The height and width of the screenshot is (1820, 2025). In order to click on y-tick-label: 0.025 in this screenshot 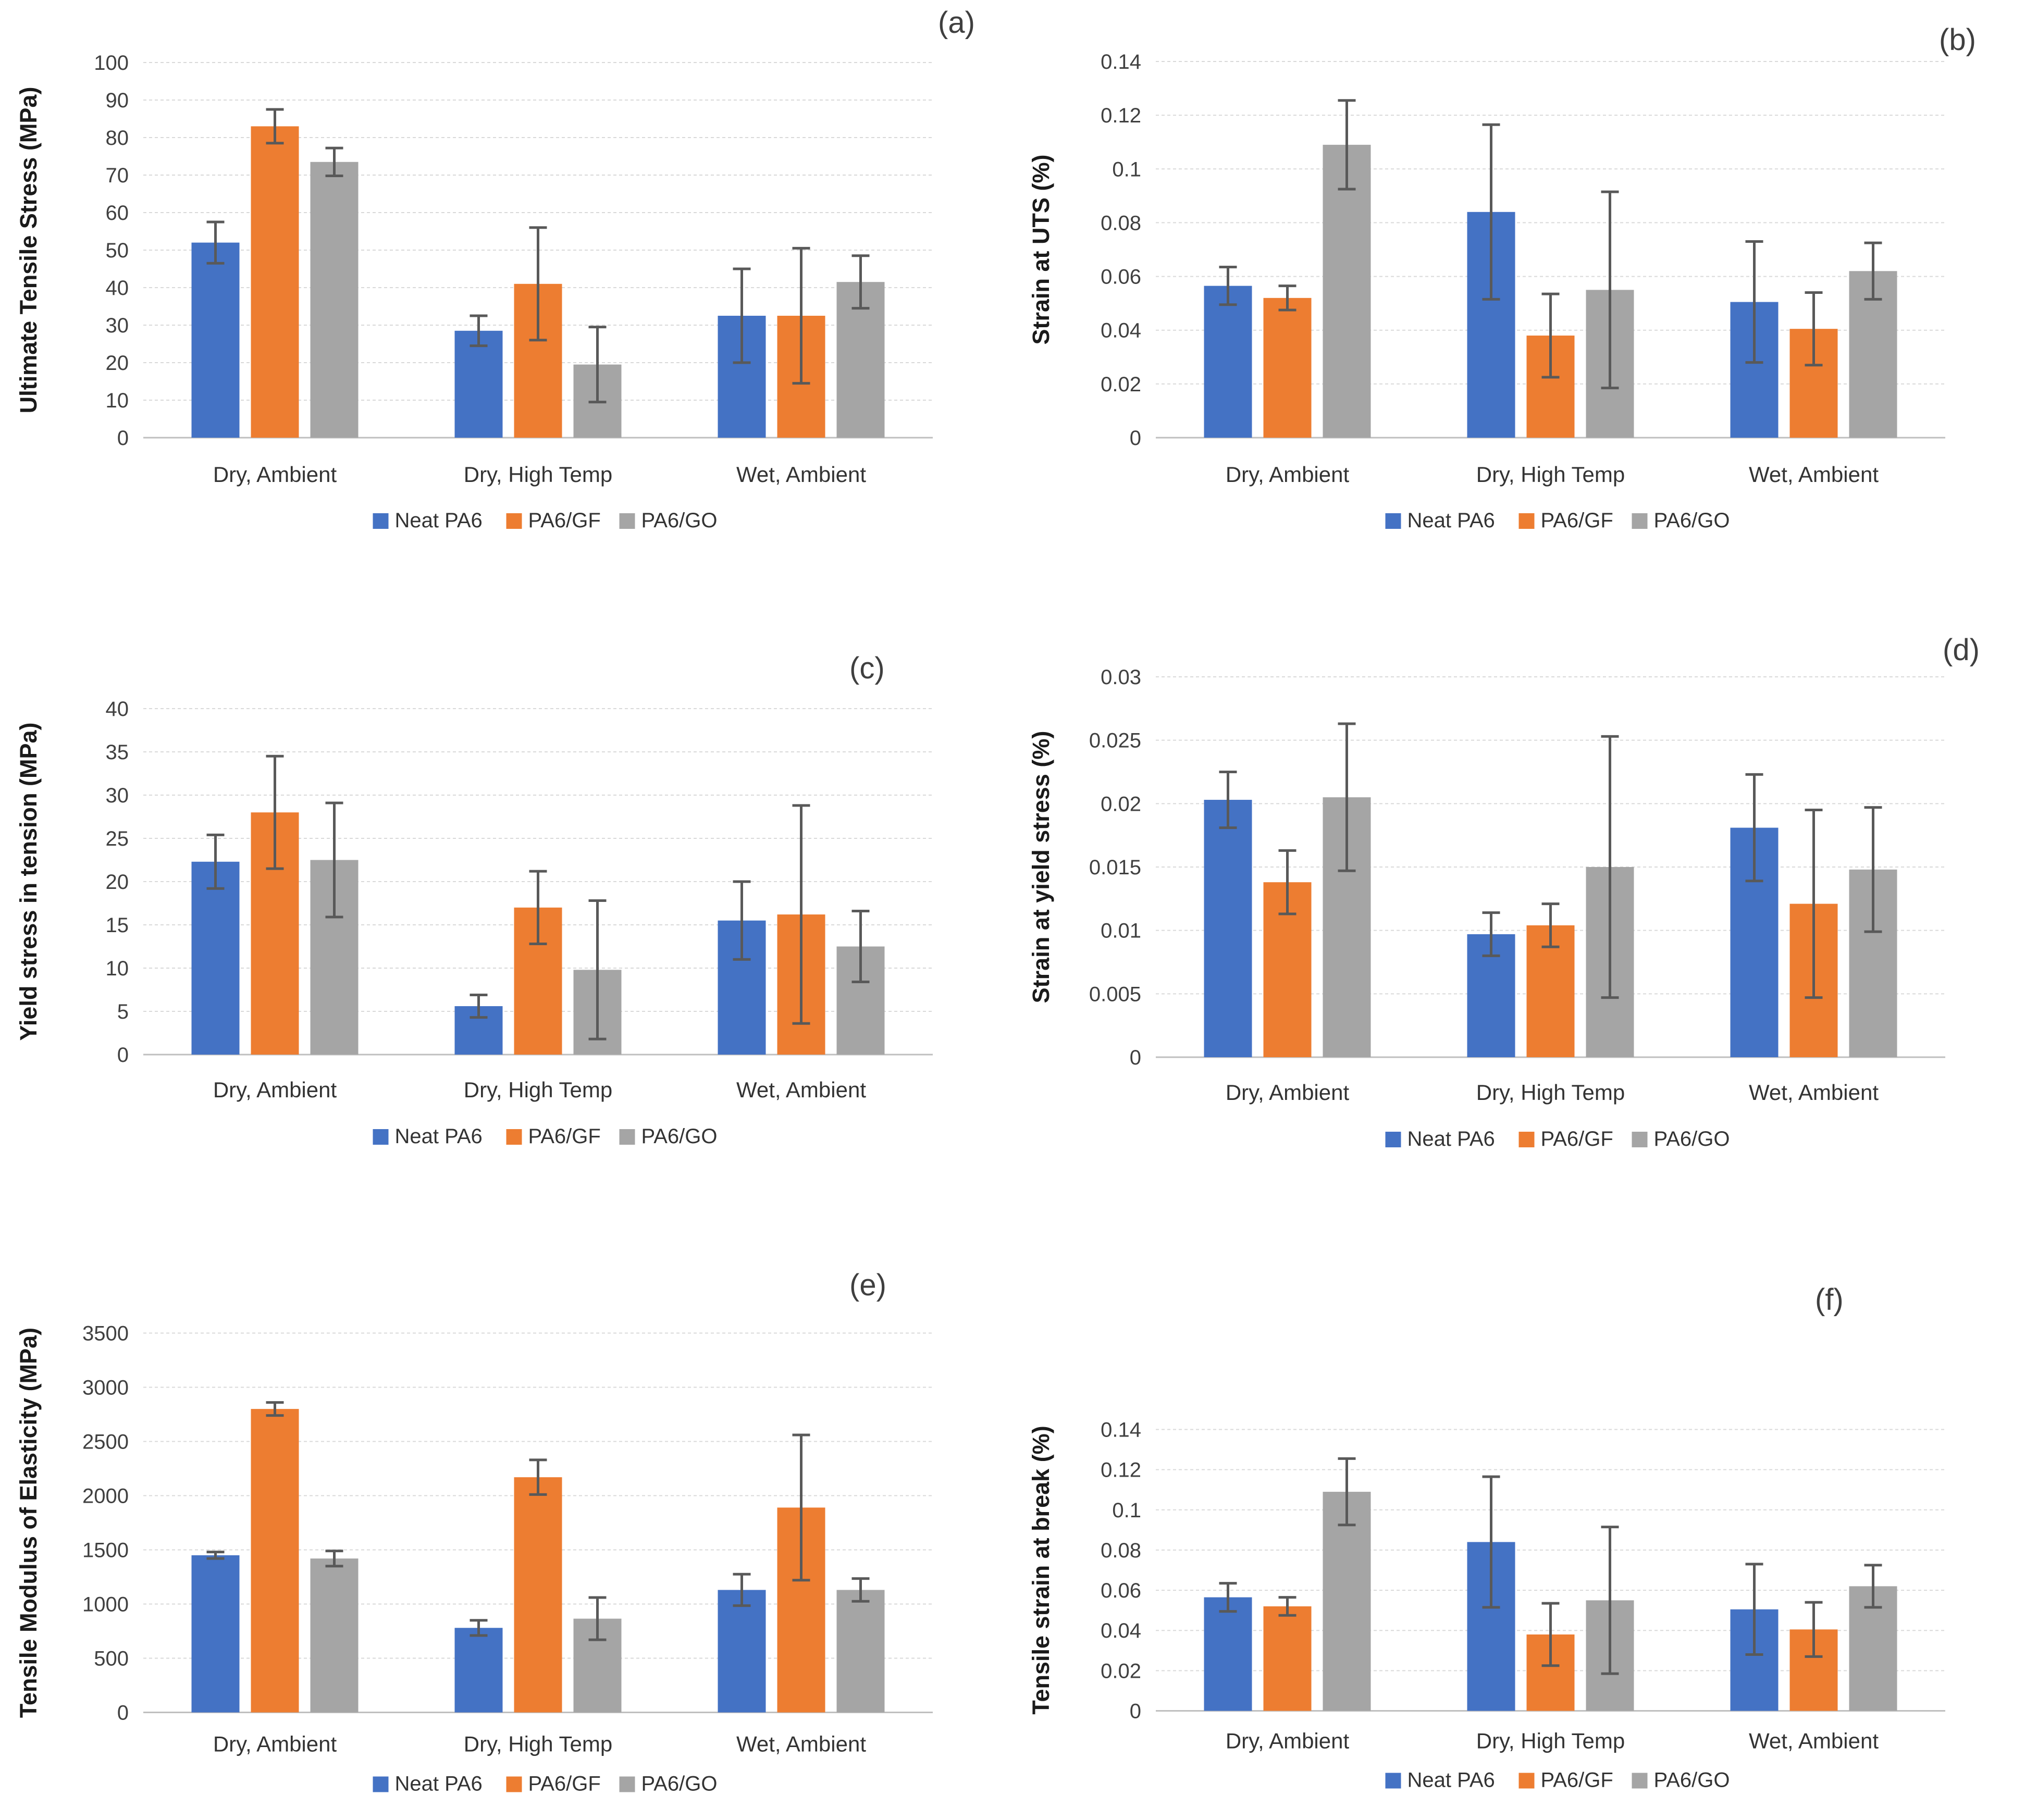, I will do `click(1115, 740)`.